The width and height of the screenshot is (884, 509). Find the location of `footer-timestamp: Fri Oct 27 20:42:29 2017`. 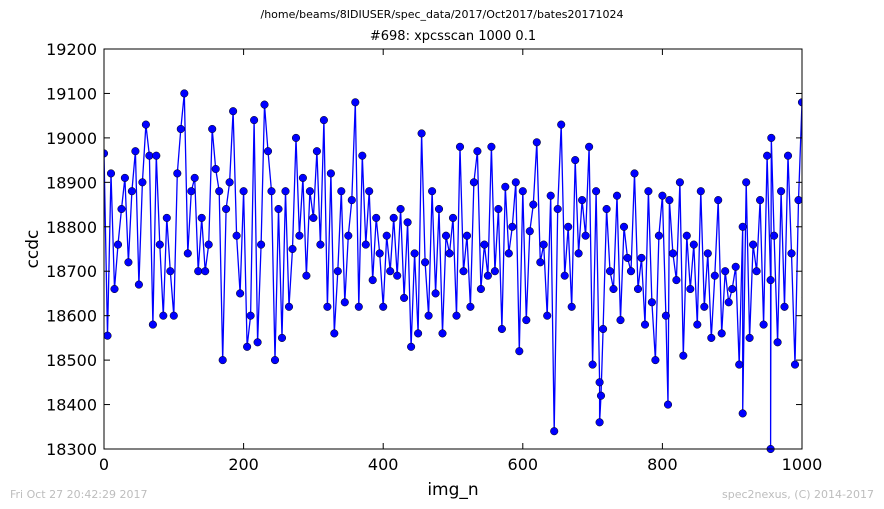

footer-timestamp: Fri Oct 27 20:42:29 2017 is located at coordinates (79, 494).